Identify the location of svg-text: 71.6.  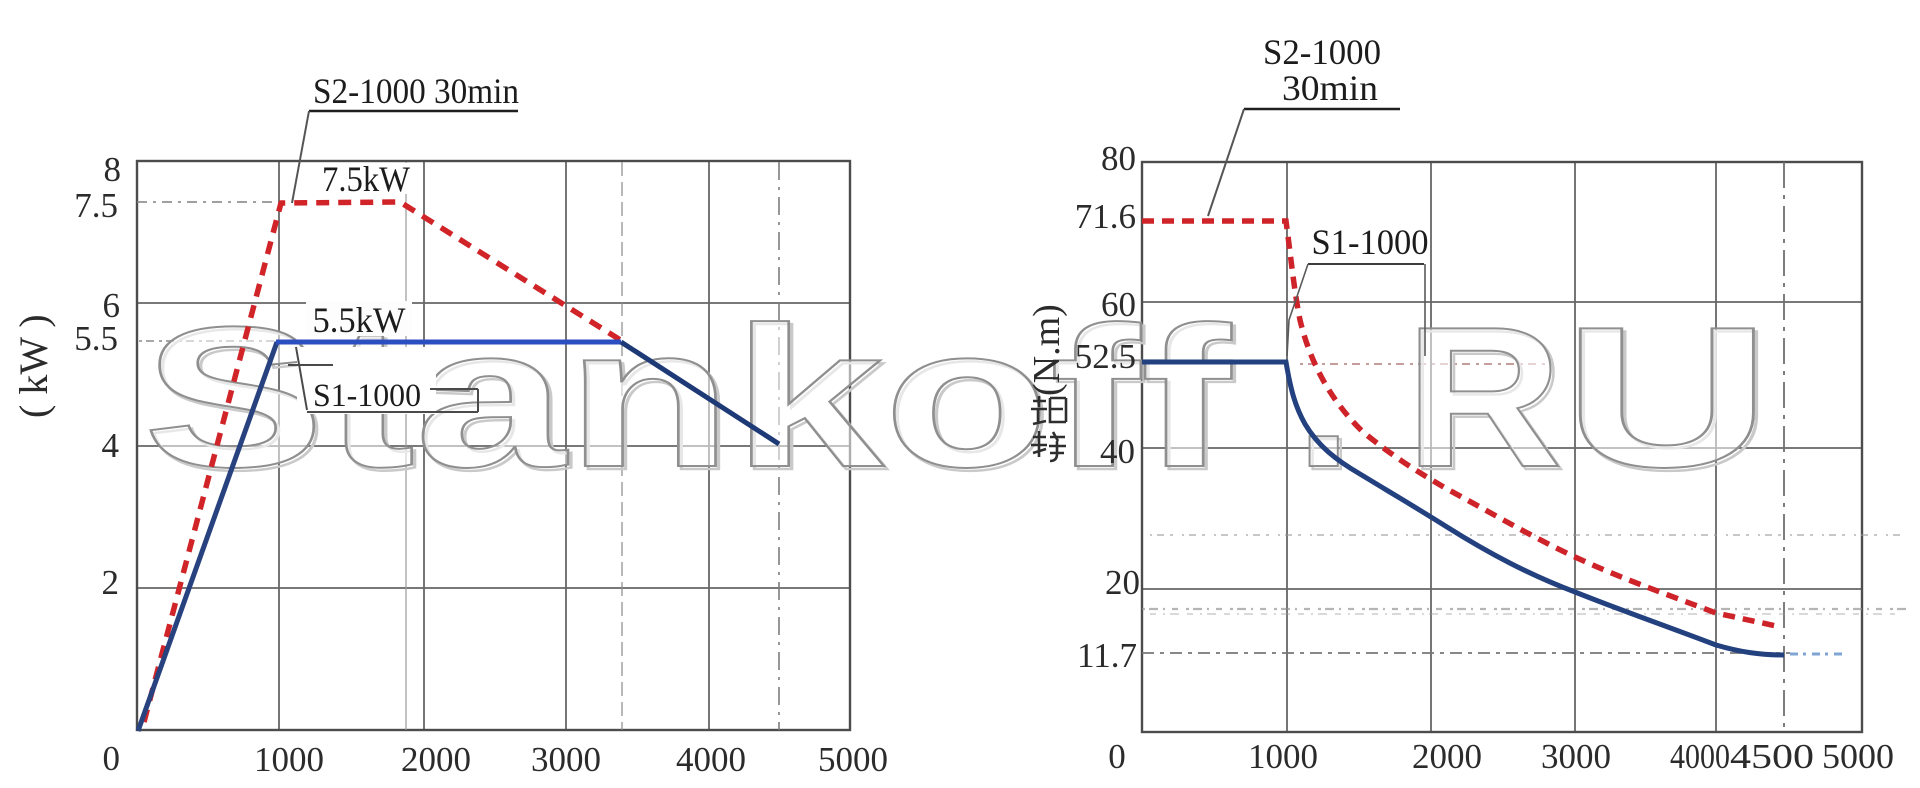
(1105, 216).